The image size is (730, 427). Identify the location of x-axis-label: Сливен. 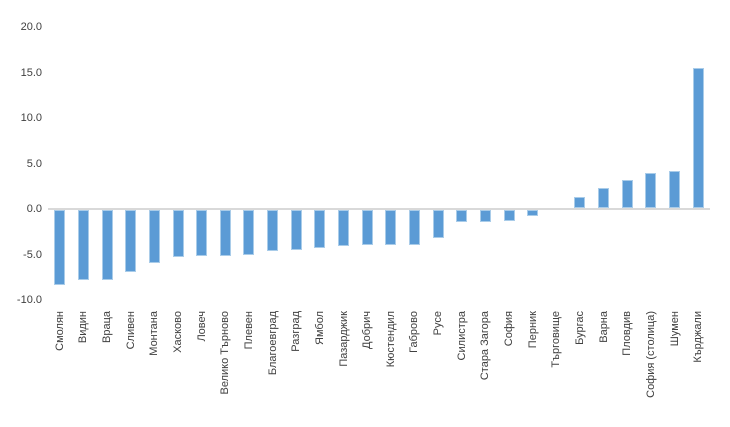
(131, 330).